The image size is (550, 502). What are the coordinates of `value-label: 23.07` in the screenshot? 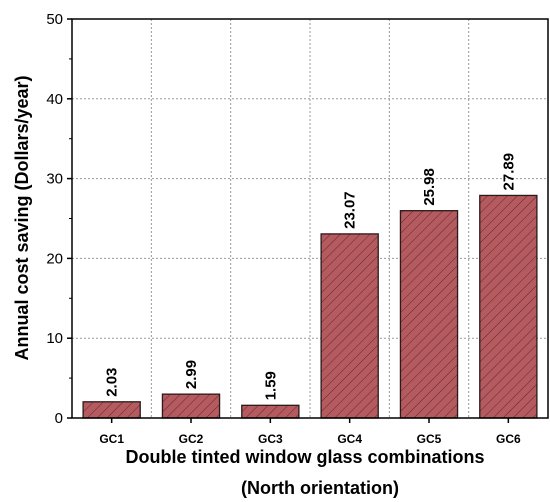 It's located at (350, 210).